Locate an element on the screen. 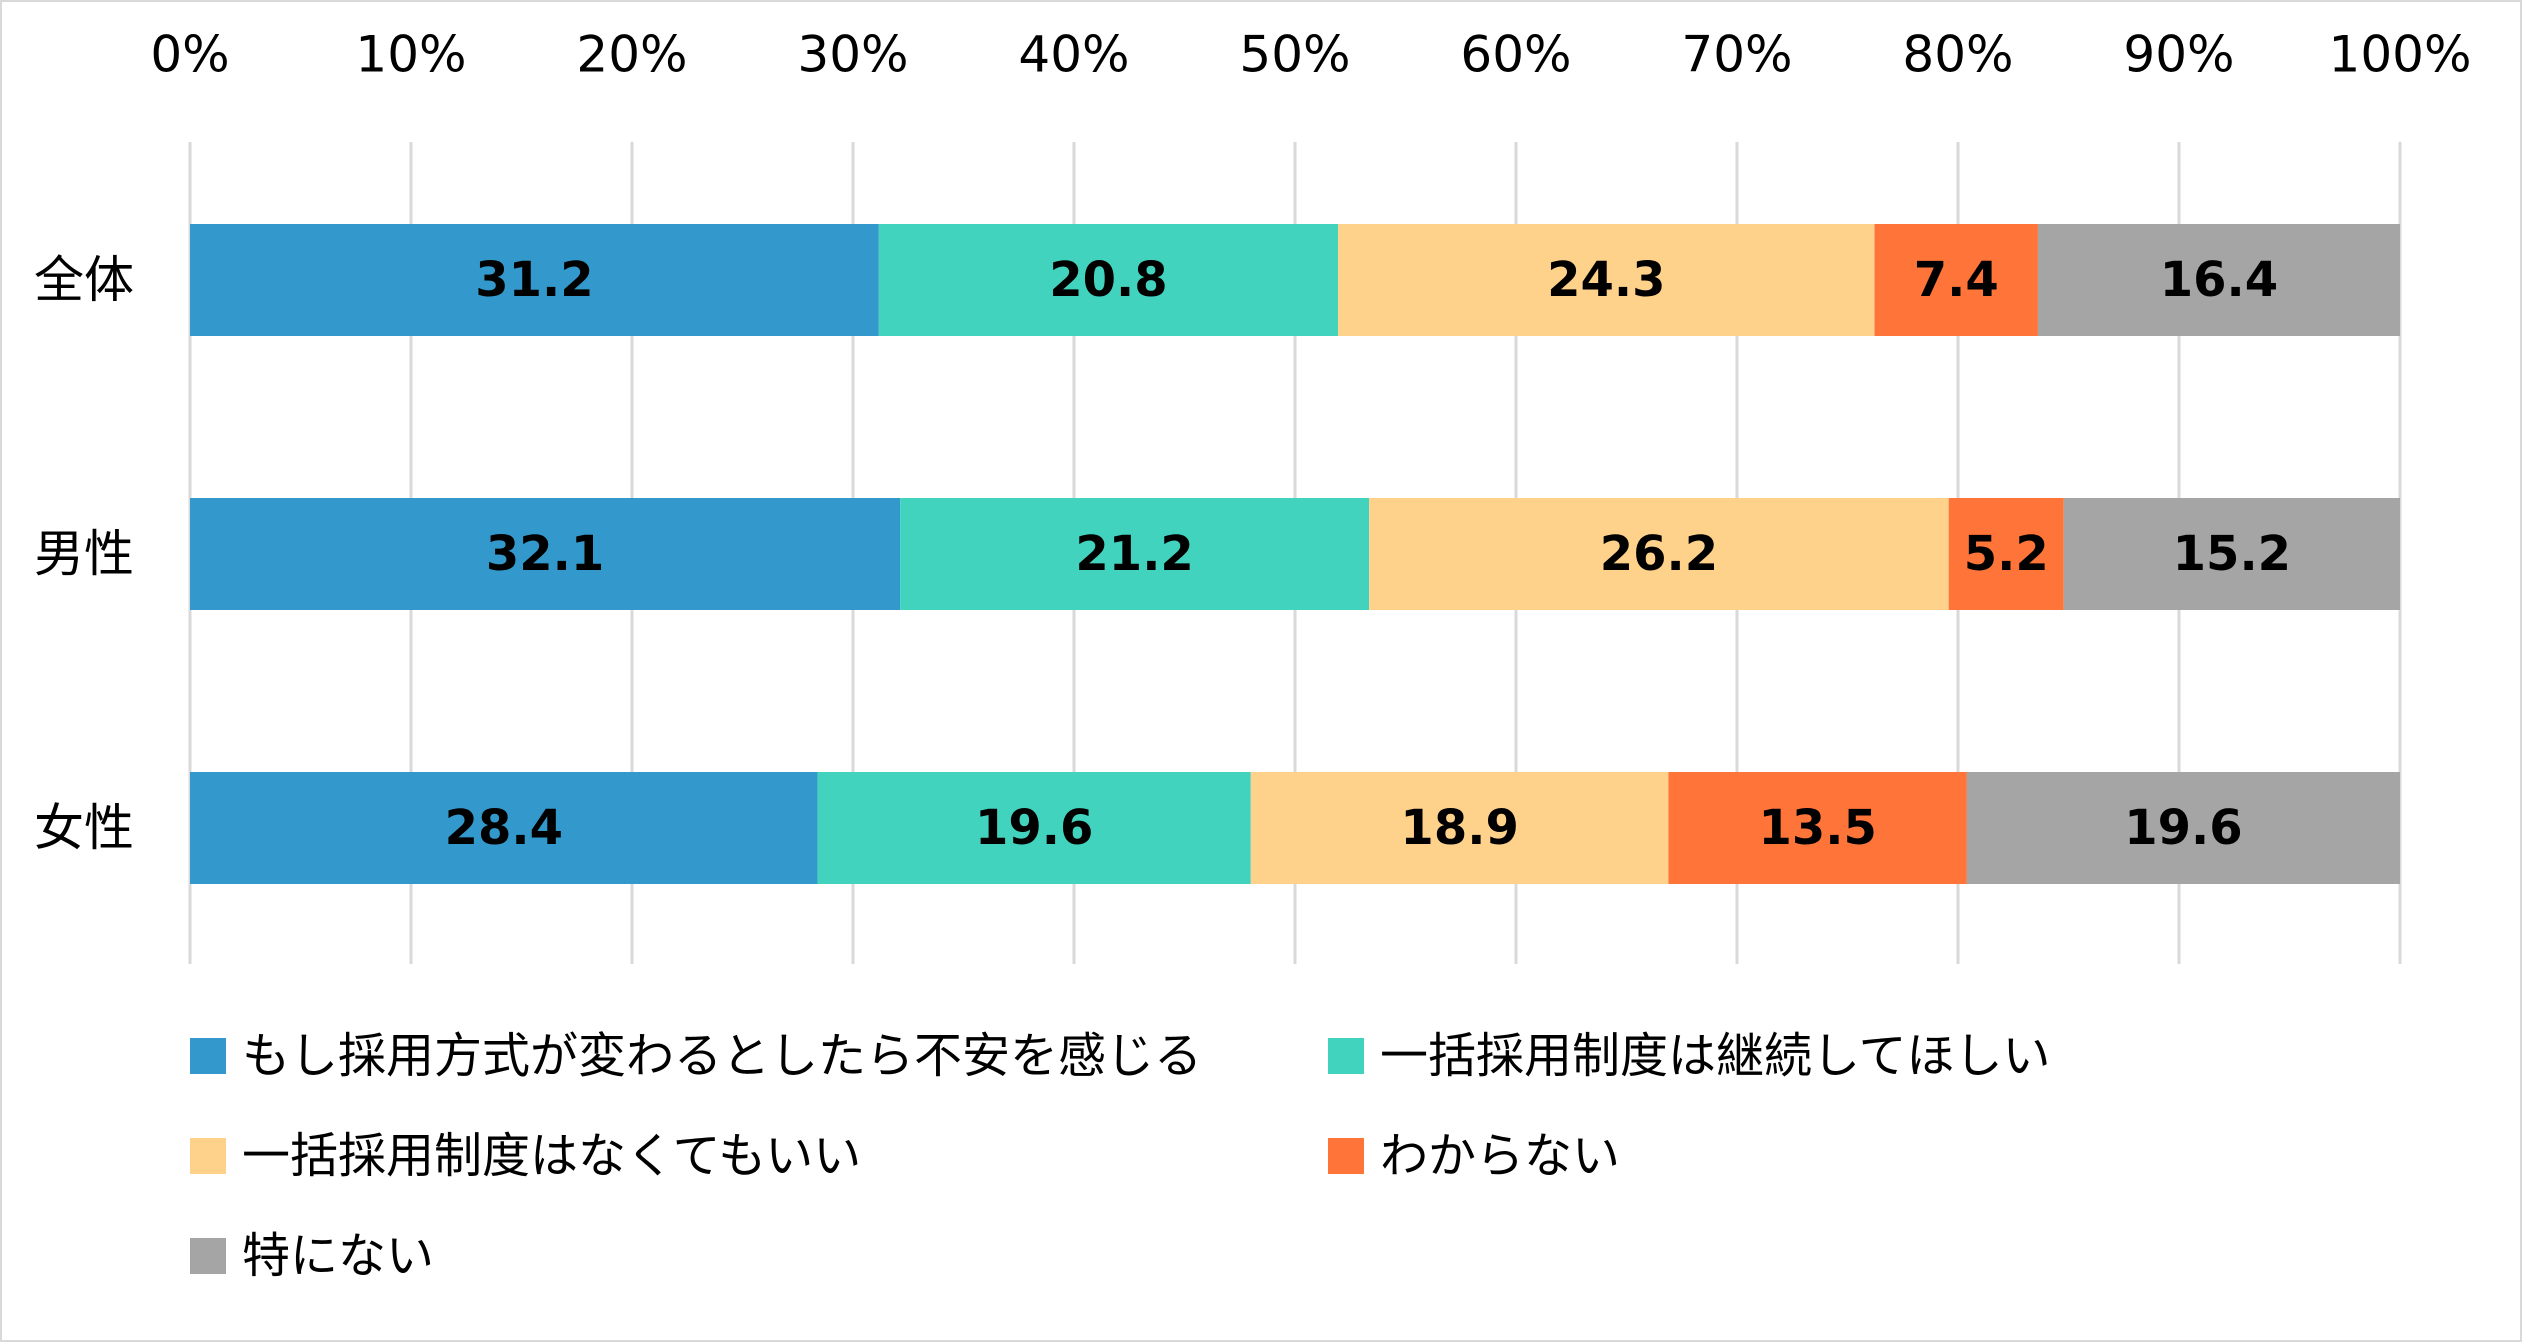 The width and height of the screenshot is (2522, 1344). data-label: 28.4 is located at coordinates (504, 828).